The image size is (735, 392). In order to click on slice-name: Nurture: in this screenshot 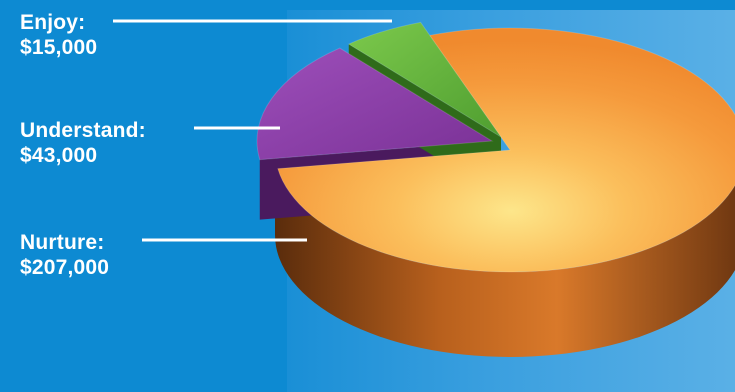, I will do `click(62, 242)`.